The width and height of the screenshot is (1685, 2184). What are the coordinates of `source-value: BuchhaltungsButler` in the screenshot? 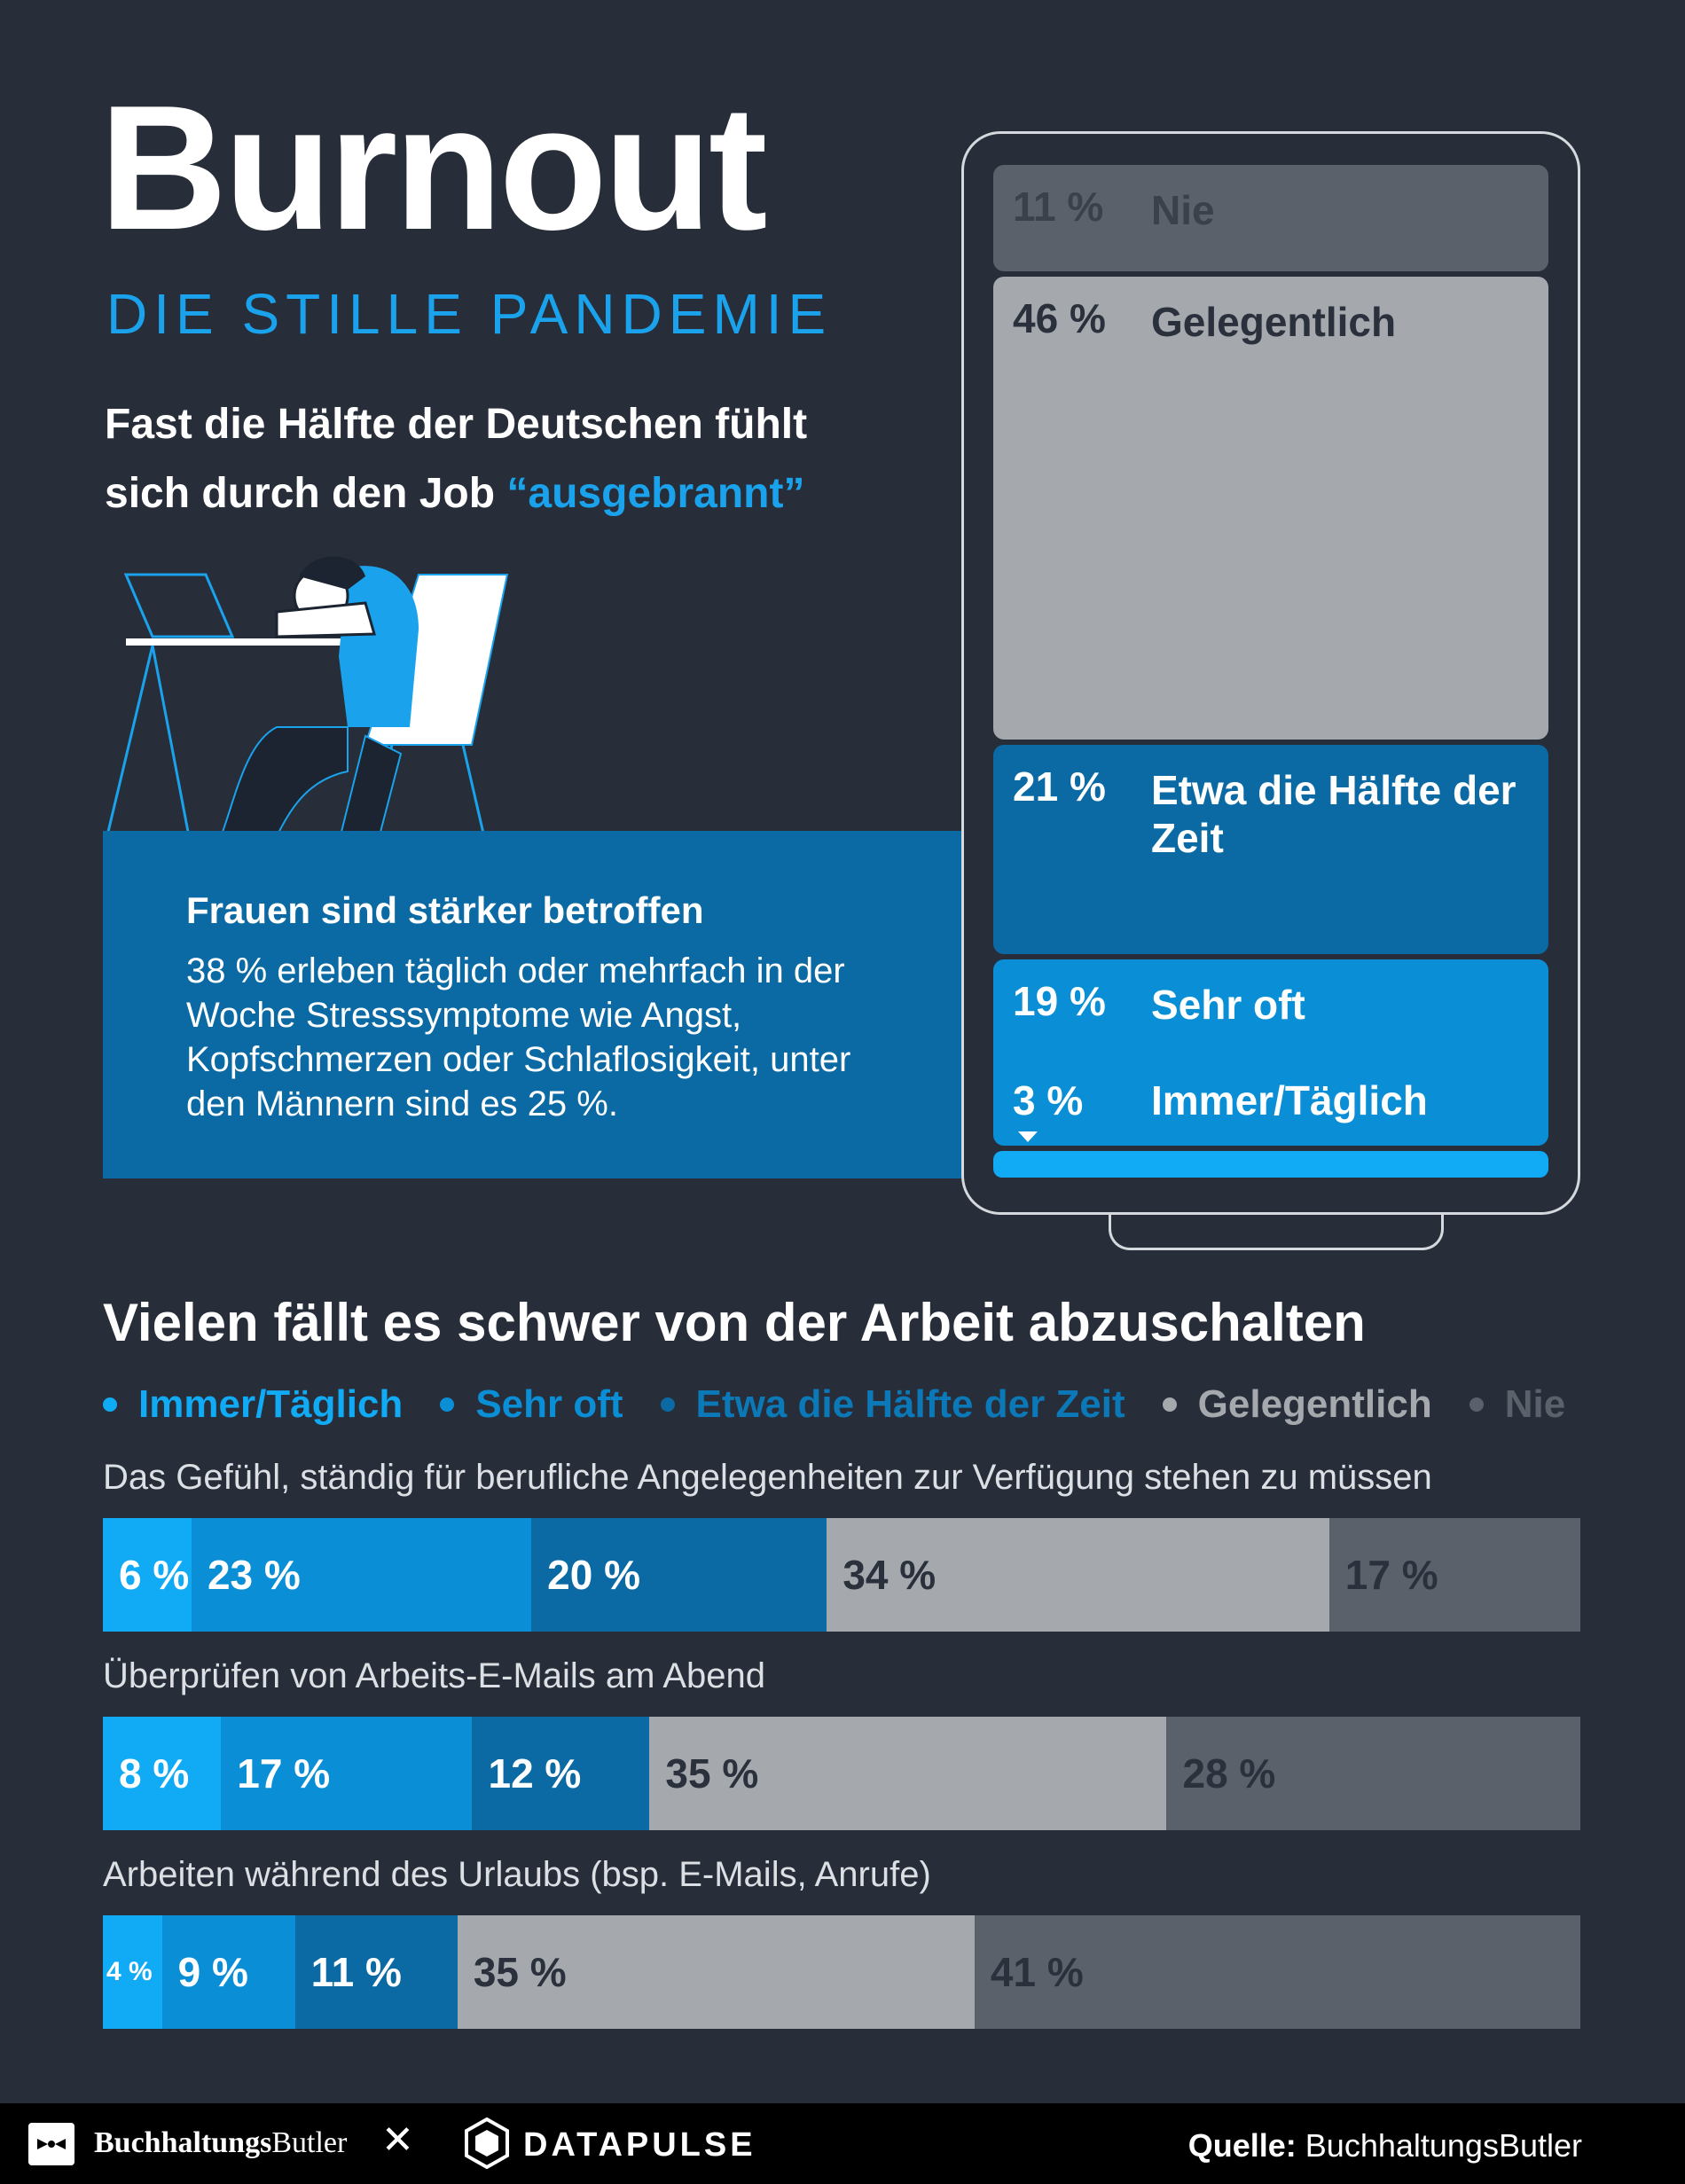 It's located at (1439, 2145).